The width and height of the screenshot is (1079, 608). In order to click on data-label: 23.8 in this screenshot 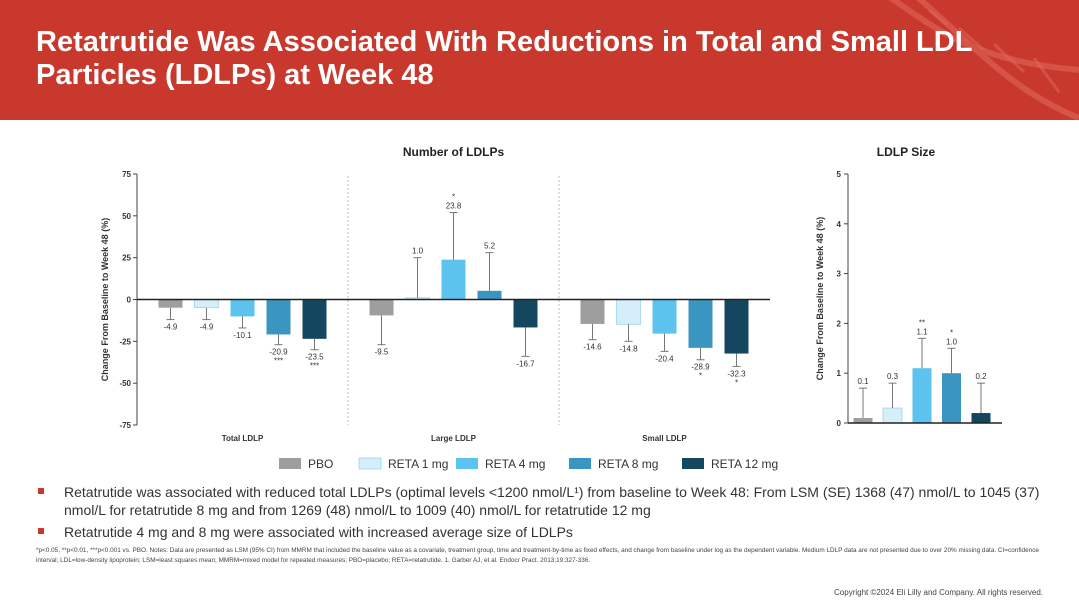, I will do `click(454, 205)`.